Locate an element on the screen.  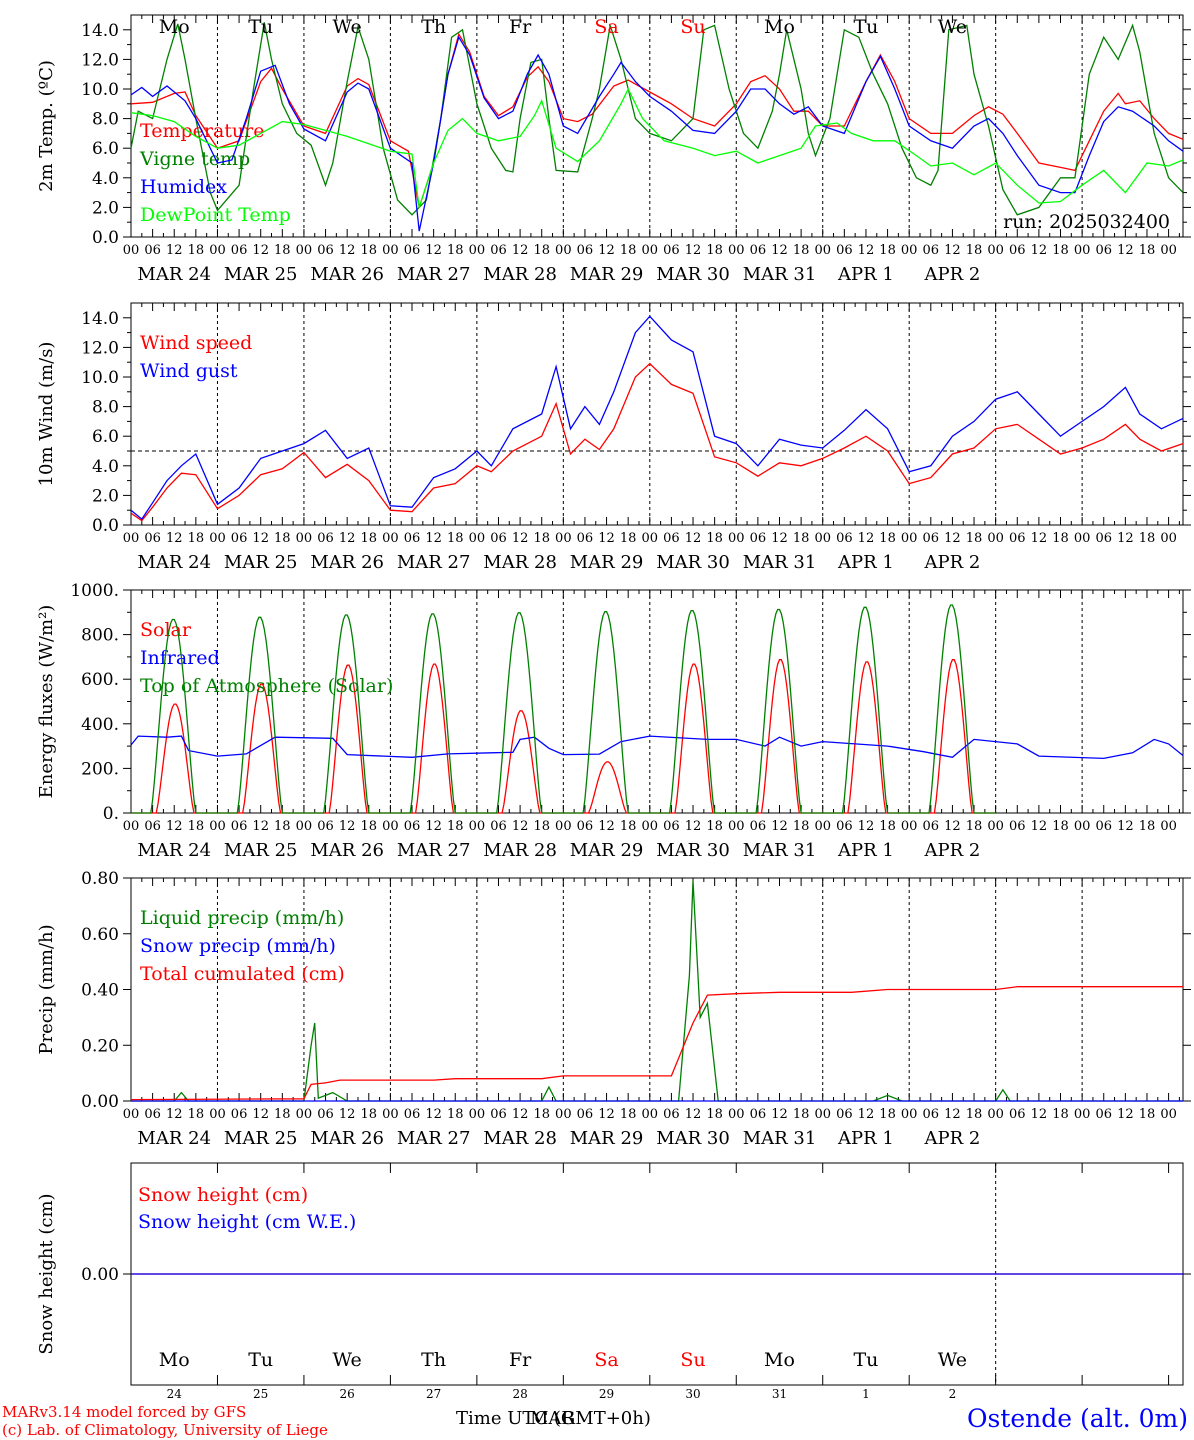
x-axis-month: MAR is located at coordinates (552, 1418).